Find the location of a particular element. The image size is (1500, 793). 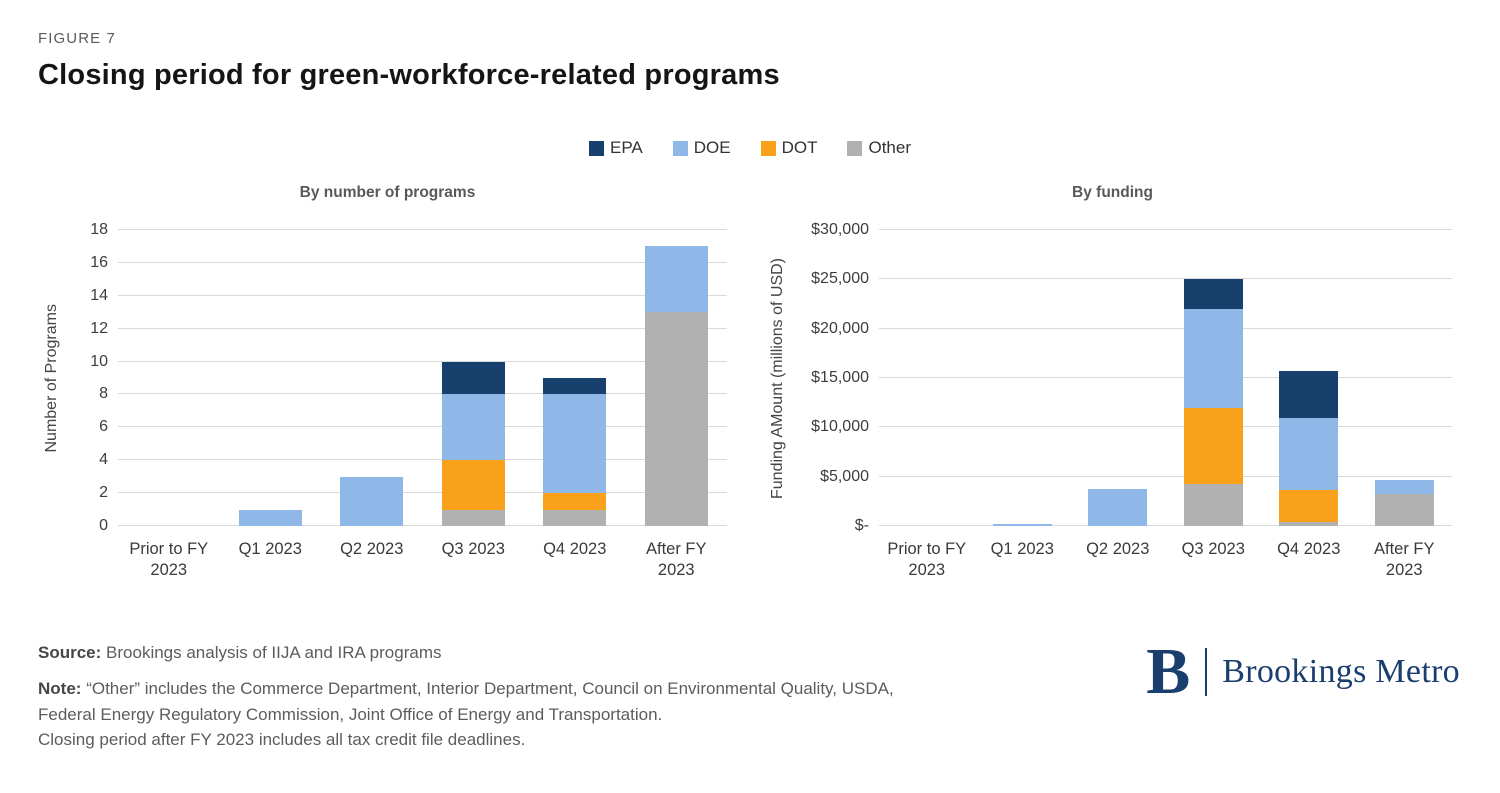

y-tick-label: 12 is located at coordinates (99, 328).